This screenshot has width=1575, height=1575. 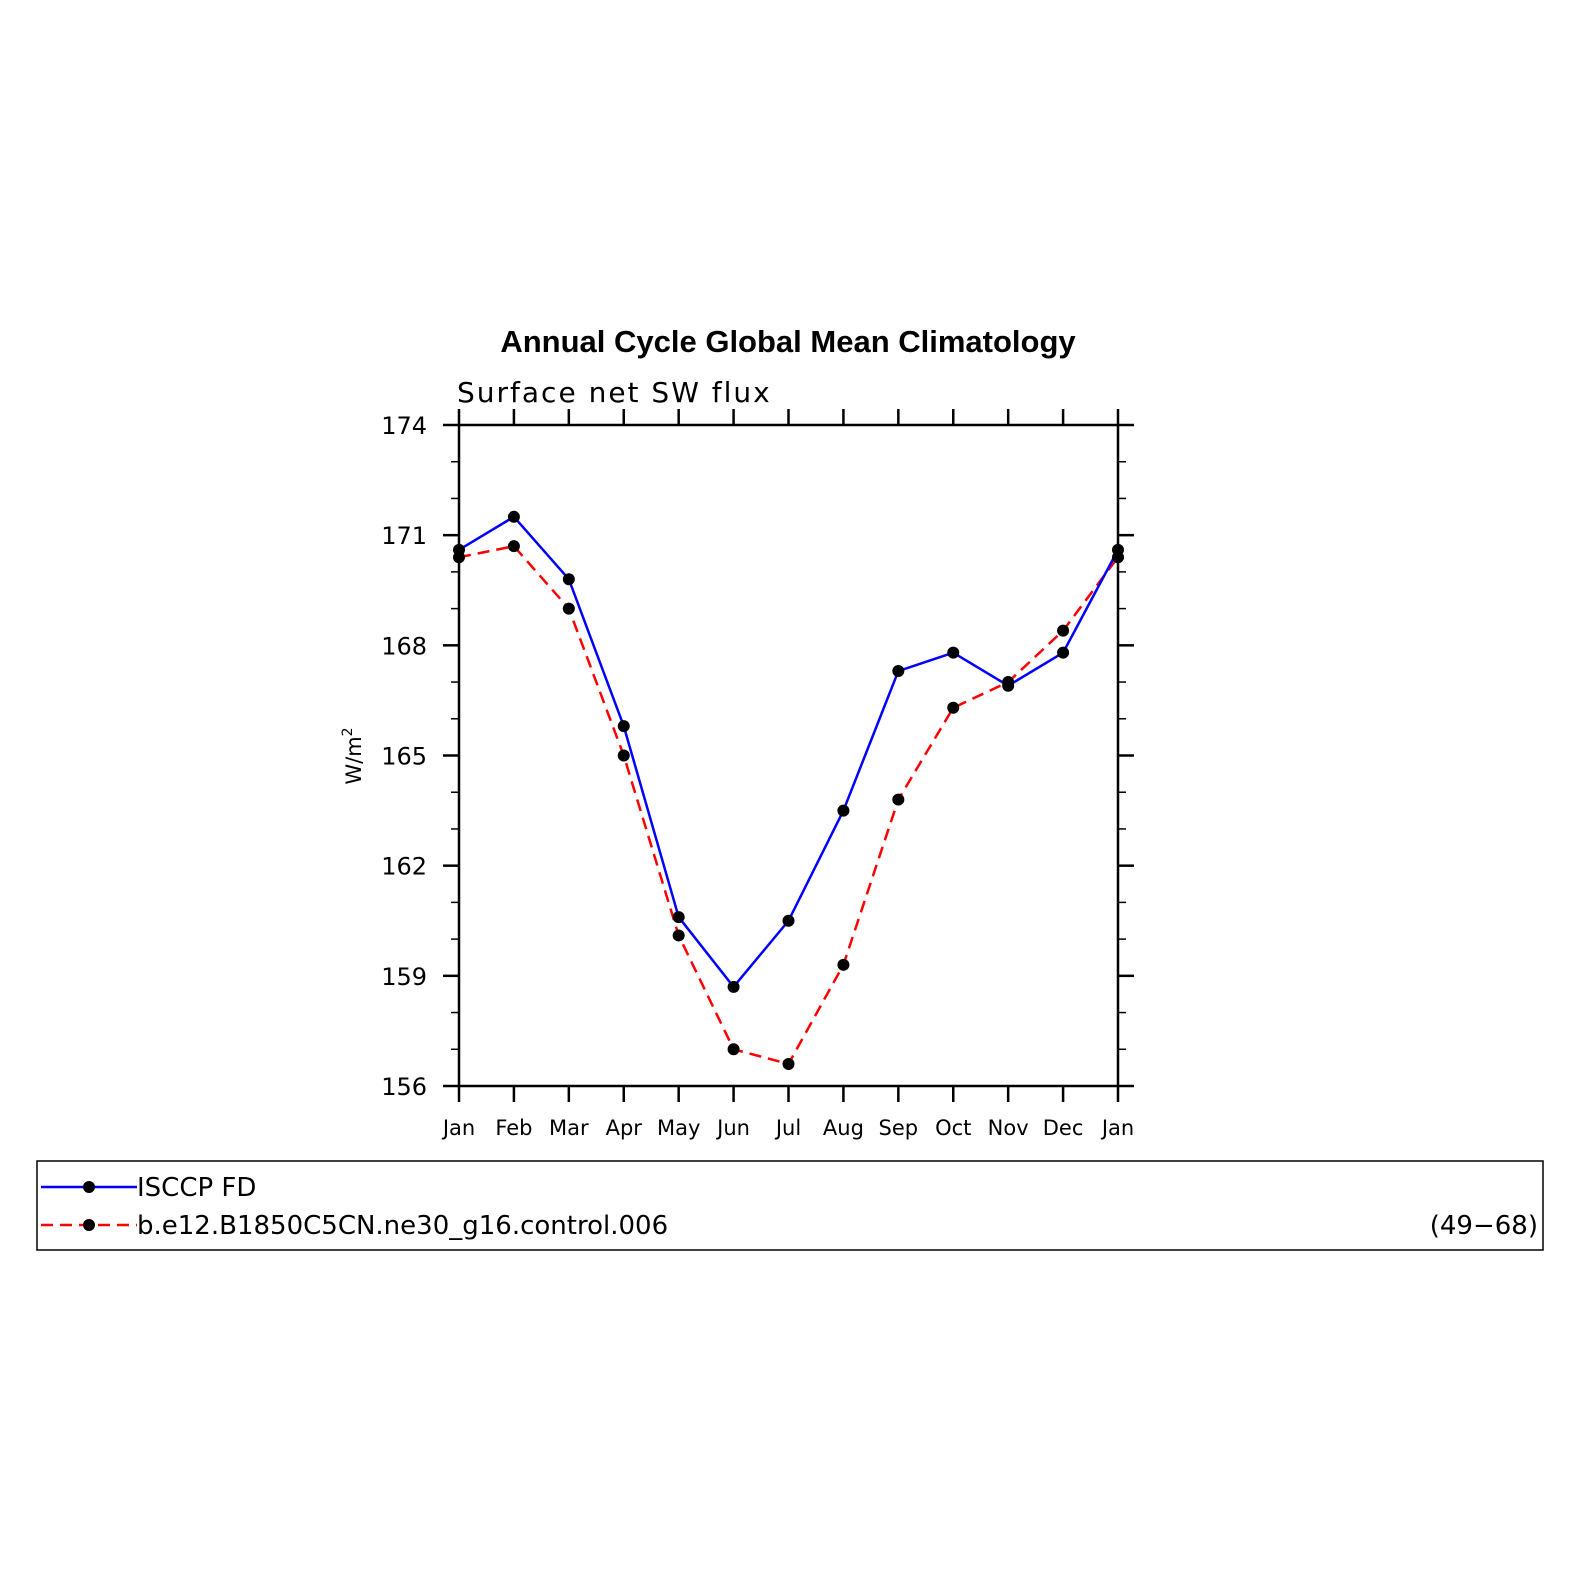 I want to click on x-tick-label: Dec, so click(x=1063, y=1128).